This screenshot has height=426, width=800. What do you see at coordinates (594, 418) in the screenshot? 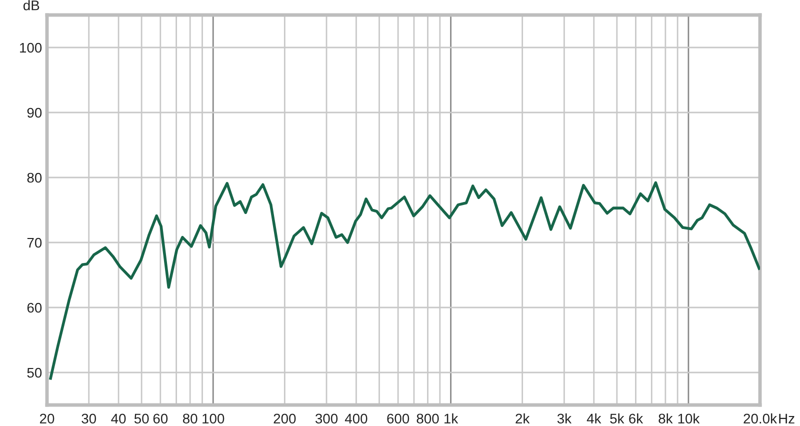
I see `x-tick-label: 4k` at bounding box center [594, 418].